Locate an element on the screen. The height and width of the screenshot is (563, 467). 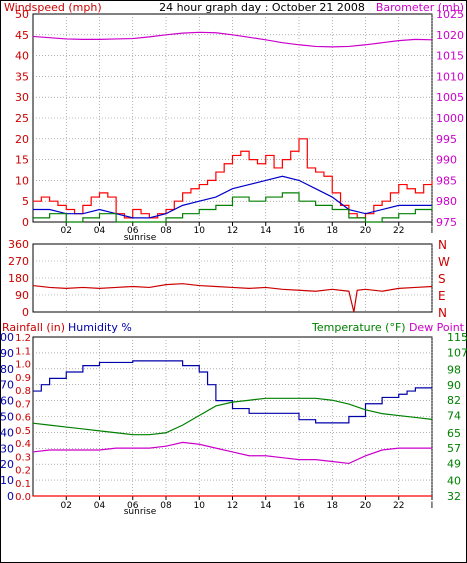
ytick-temperature: 98 is located at coordinates (454, 370).